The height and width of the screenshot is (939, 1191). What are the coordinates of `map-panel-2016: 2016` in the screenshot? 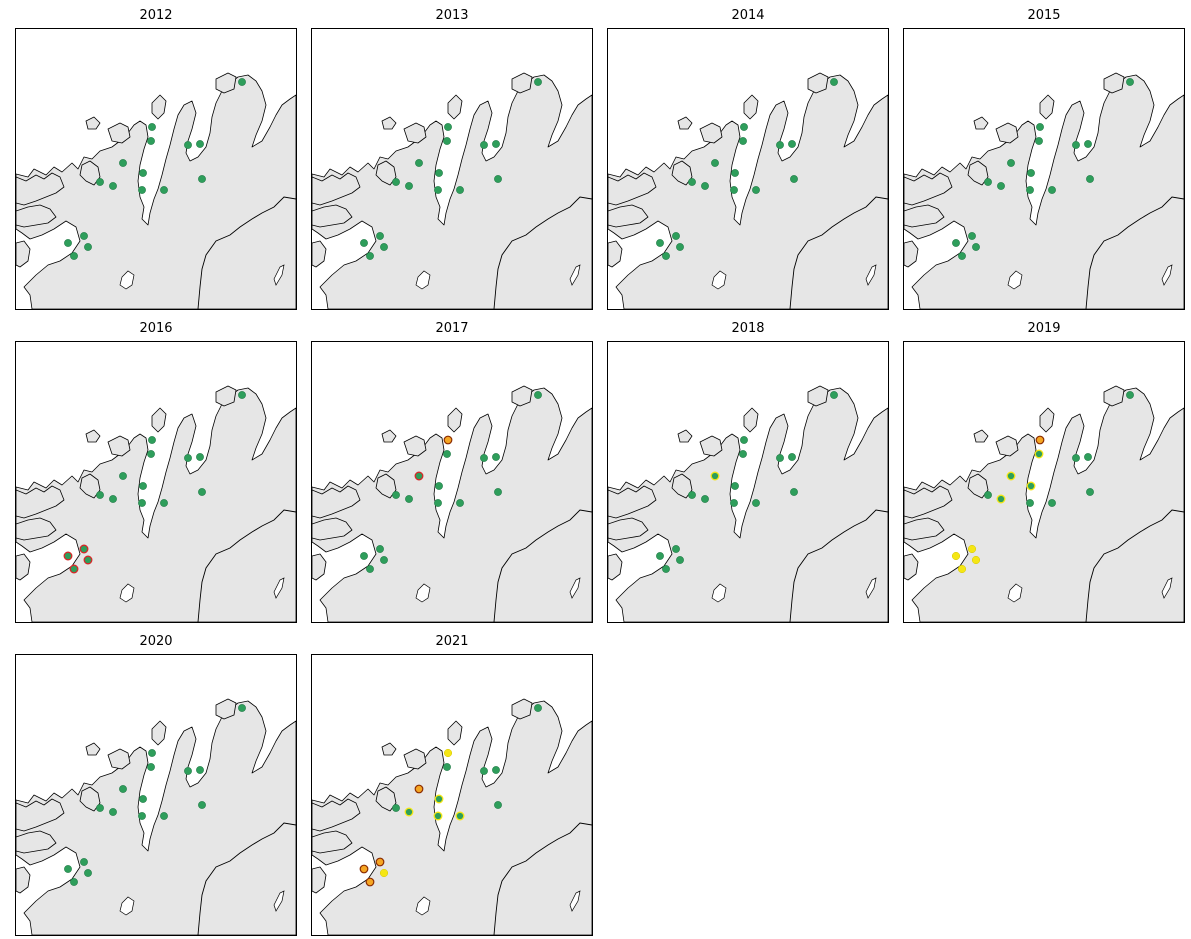 It's located at (156, 470).